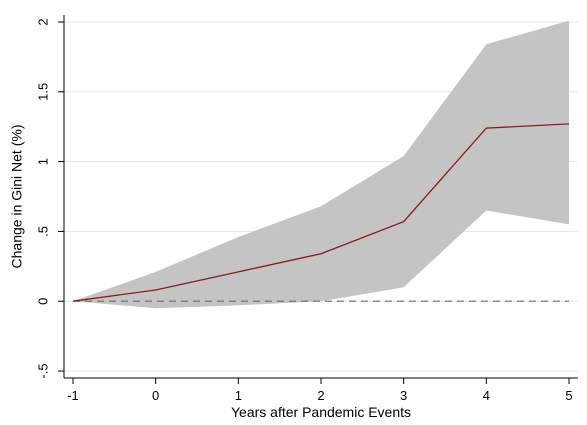 This screenshot has height=425, width=587. I want to click on y-tick-label: -.5, so click(42, 370).